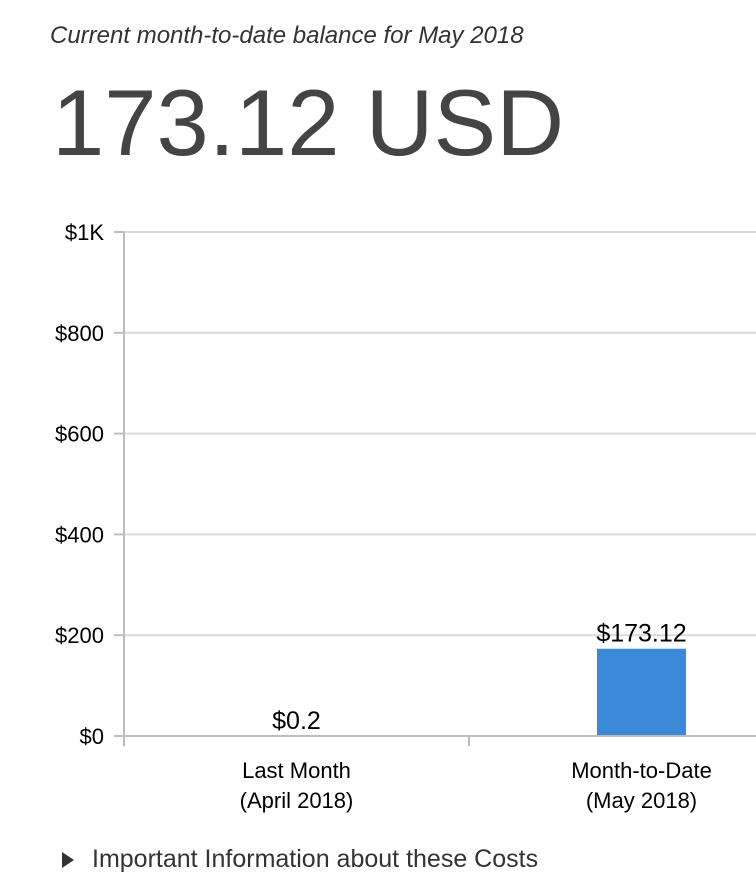 This screenshot has width=756, height=886. What do you see at coordinates (79, 333) in the screenshot?
I see `y-tick-label: $800` at bounding box center [79, 333].